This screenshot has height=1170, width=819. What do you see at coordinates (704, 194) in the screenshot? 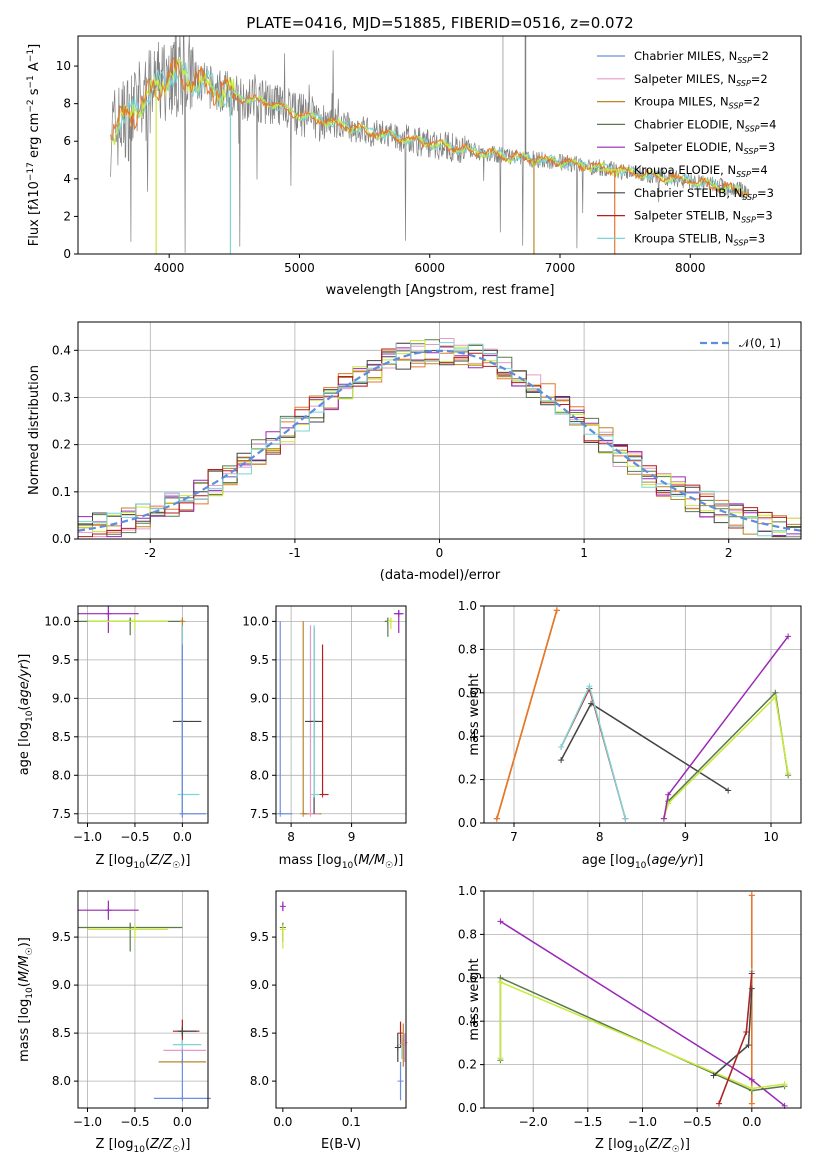
I see `legend-label: Chabrier STELIB, NSSP=3` at bounding box center [704, 194].